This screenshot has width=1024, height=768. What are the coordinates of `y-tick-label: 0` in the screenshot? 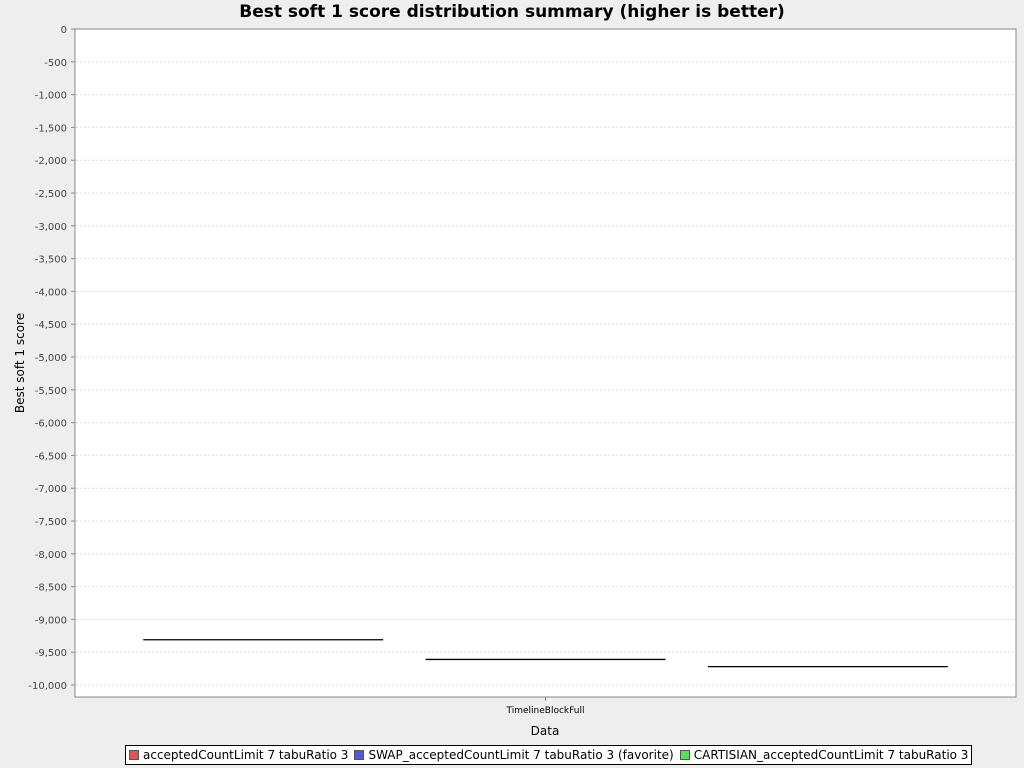 It's located at (64, 30).